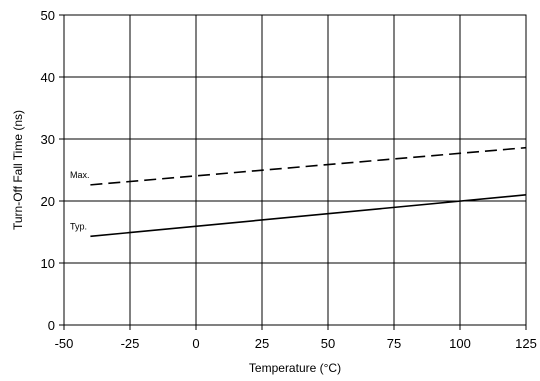  I want to click on x-tick-label: 25, so click(262, 343).